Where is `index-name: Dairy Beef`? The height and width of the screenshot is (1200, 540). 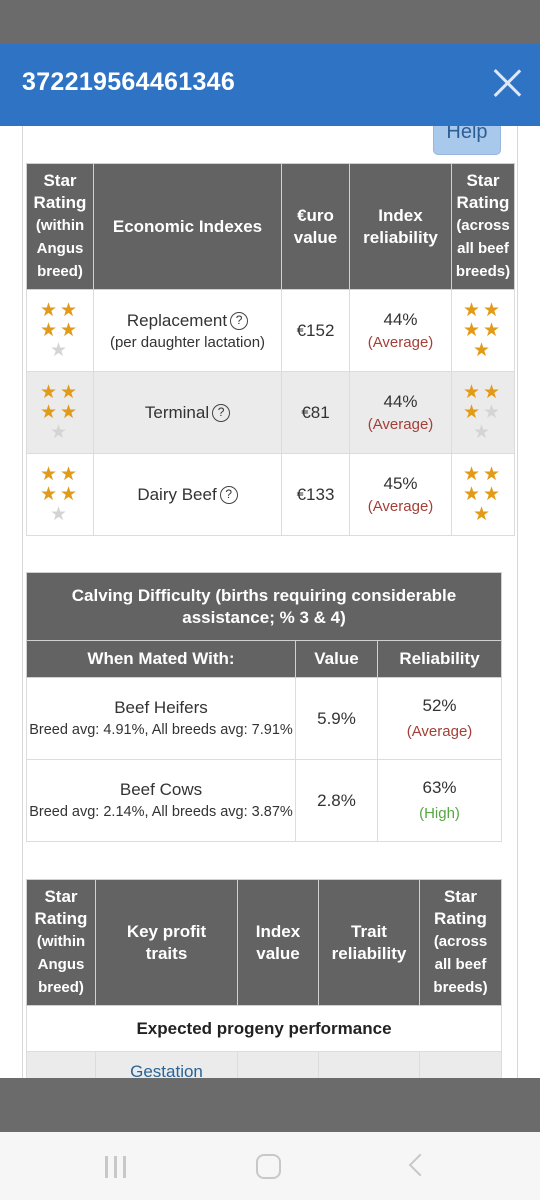 index-name: Dairy Beef is located at coordinates (177, 494).